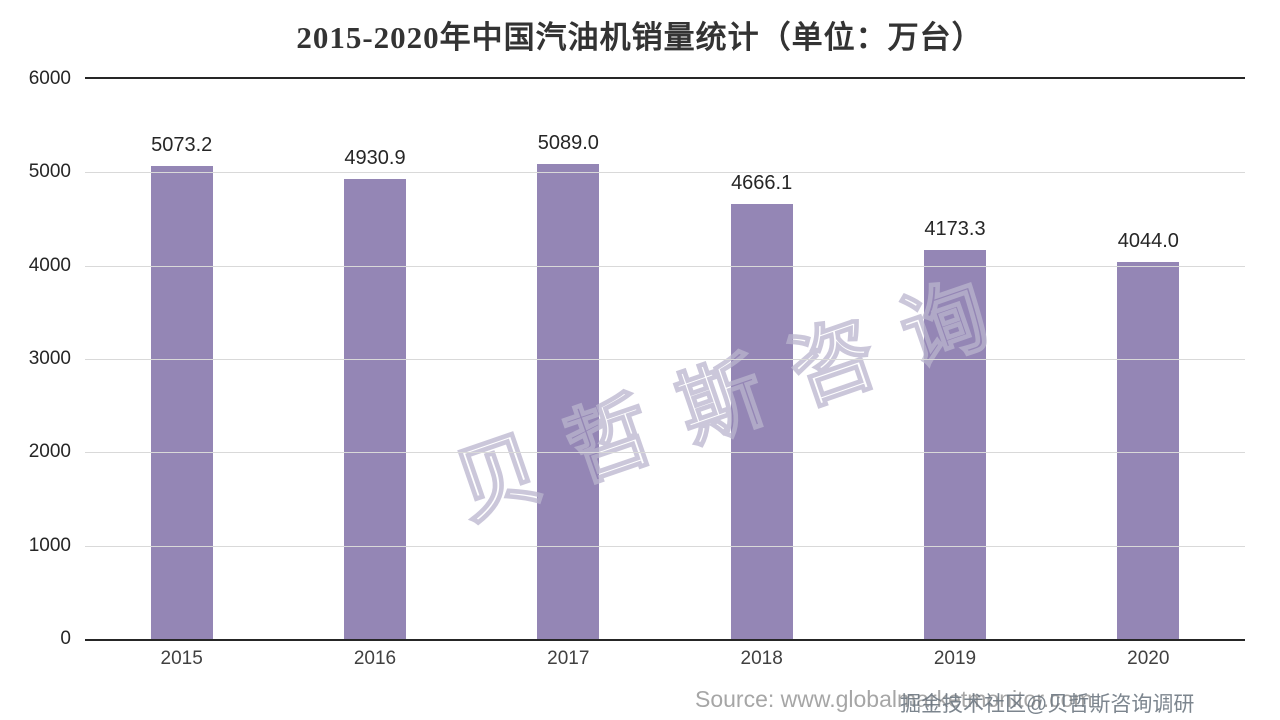 This screenshot has height=720, width=1280. Describe the element at coordinates (375, 157) in the screenshot. I see `bar-value-label: 4930.9` at that location.